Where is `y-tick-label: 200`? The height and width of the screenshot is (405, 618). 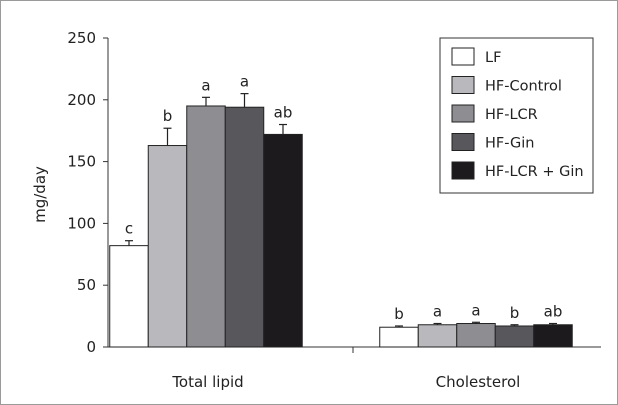 y-tick-label: 200 is located at coordinates (81, 100).